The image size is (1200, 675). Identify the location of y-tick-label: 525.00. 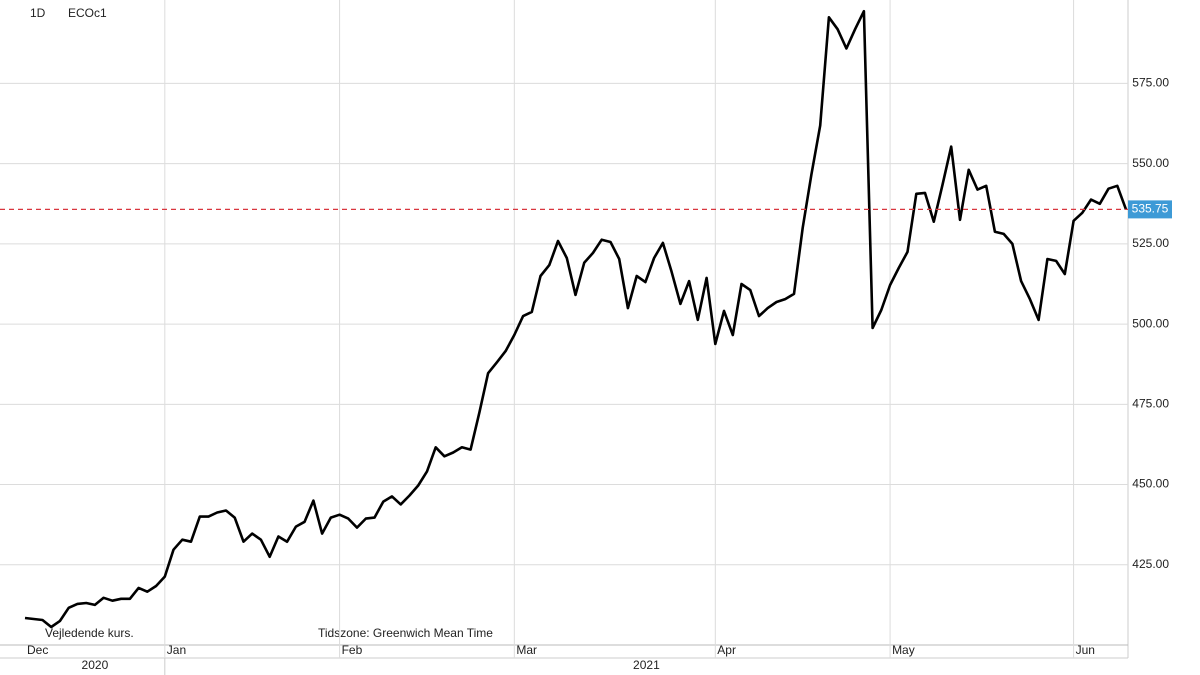
(1150, 243).